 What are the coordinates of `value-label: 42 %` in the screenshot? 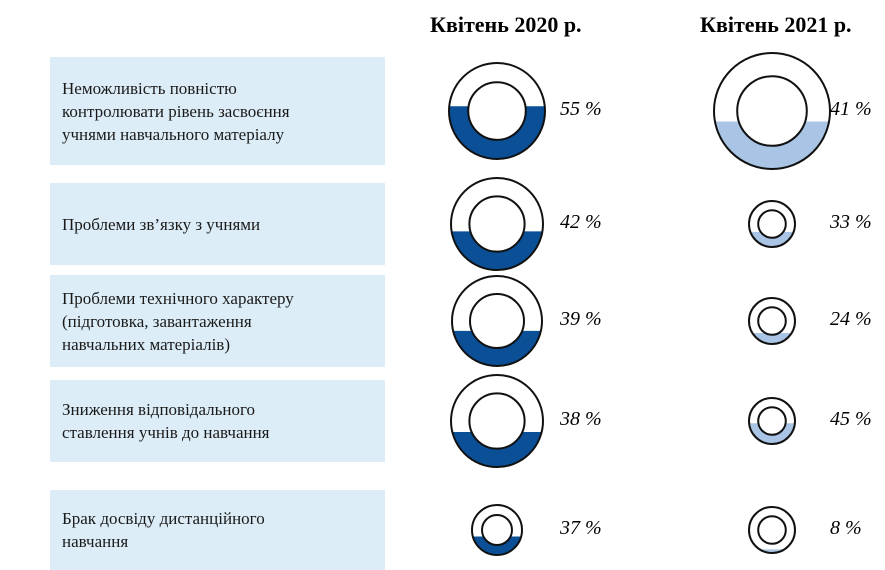 It's located at (581, 222).